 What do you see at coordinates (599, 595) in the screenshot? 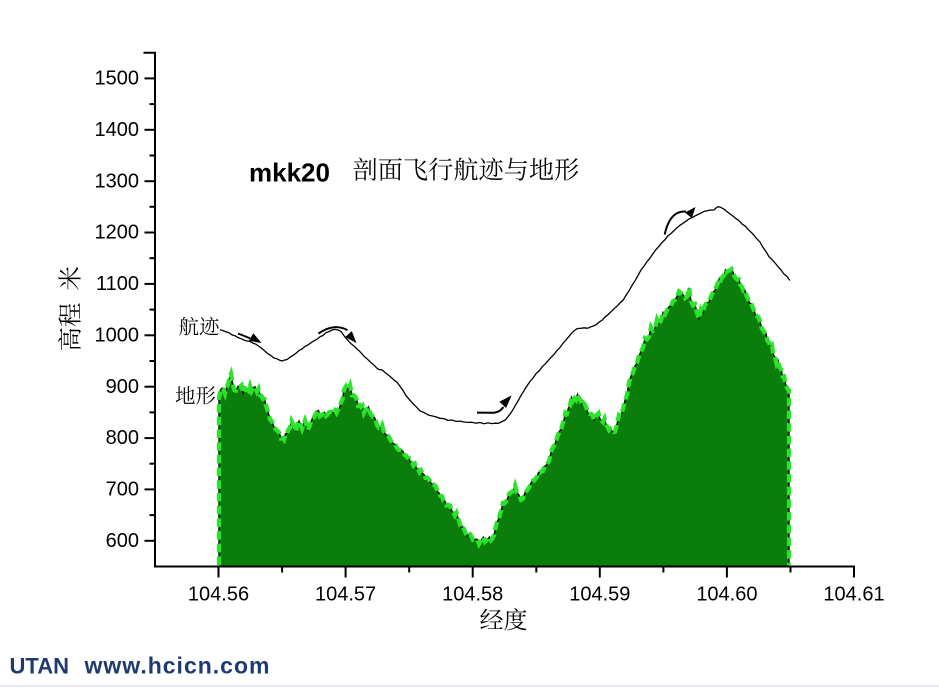
I see `svg-text: 104.59` at bounding box center [599, 595].